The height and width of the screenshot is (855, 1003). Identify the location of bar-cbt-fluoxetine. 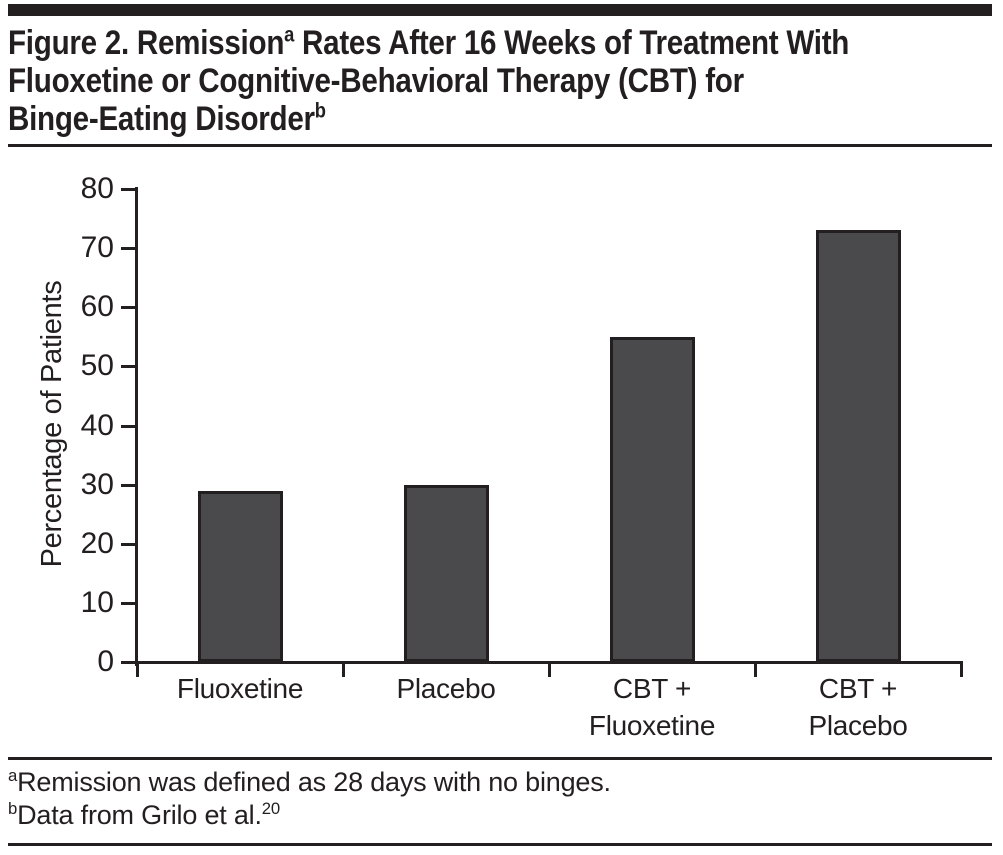
(652, 499).